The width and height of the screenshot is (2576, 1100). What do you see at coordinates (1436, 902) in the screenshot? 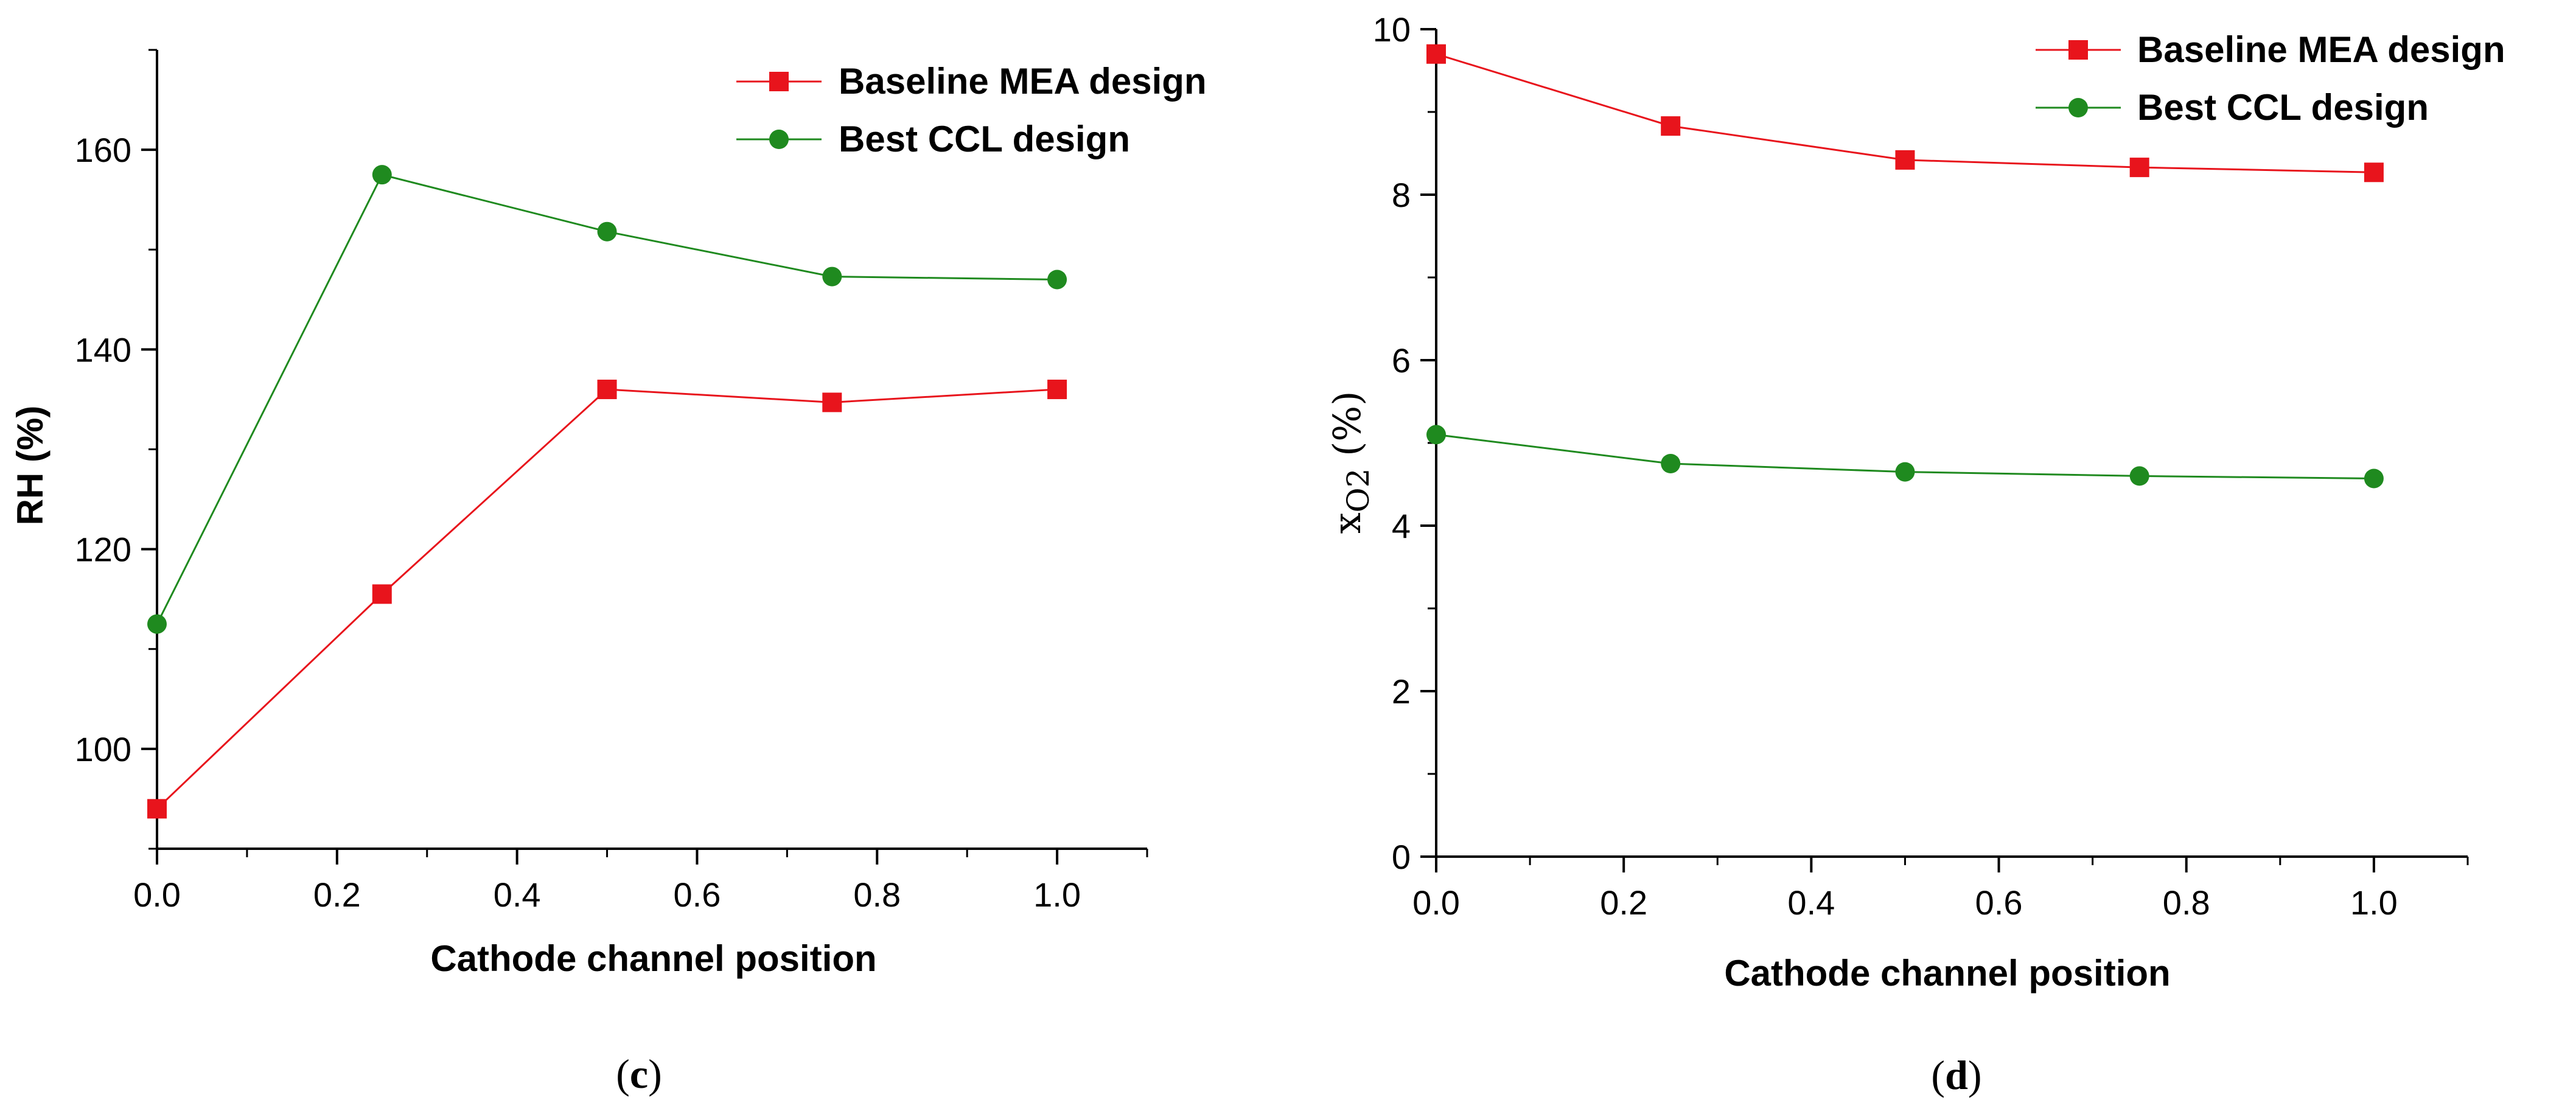
I see `chart-d-x-tick-label: 0.0` at bounding box center [1436, 902].